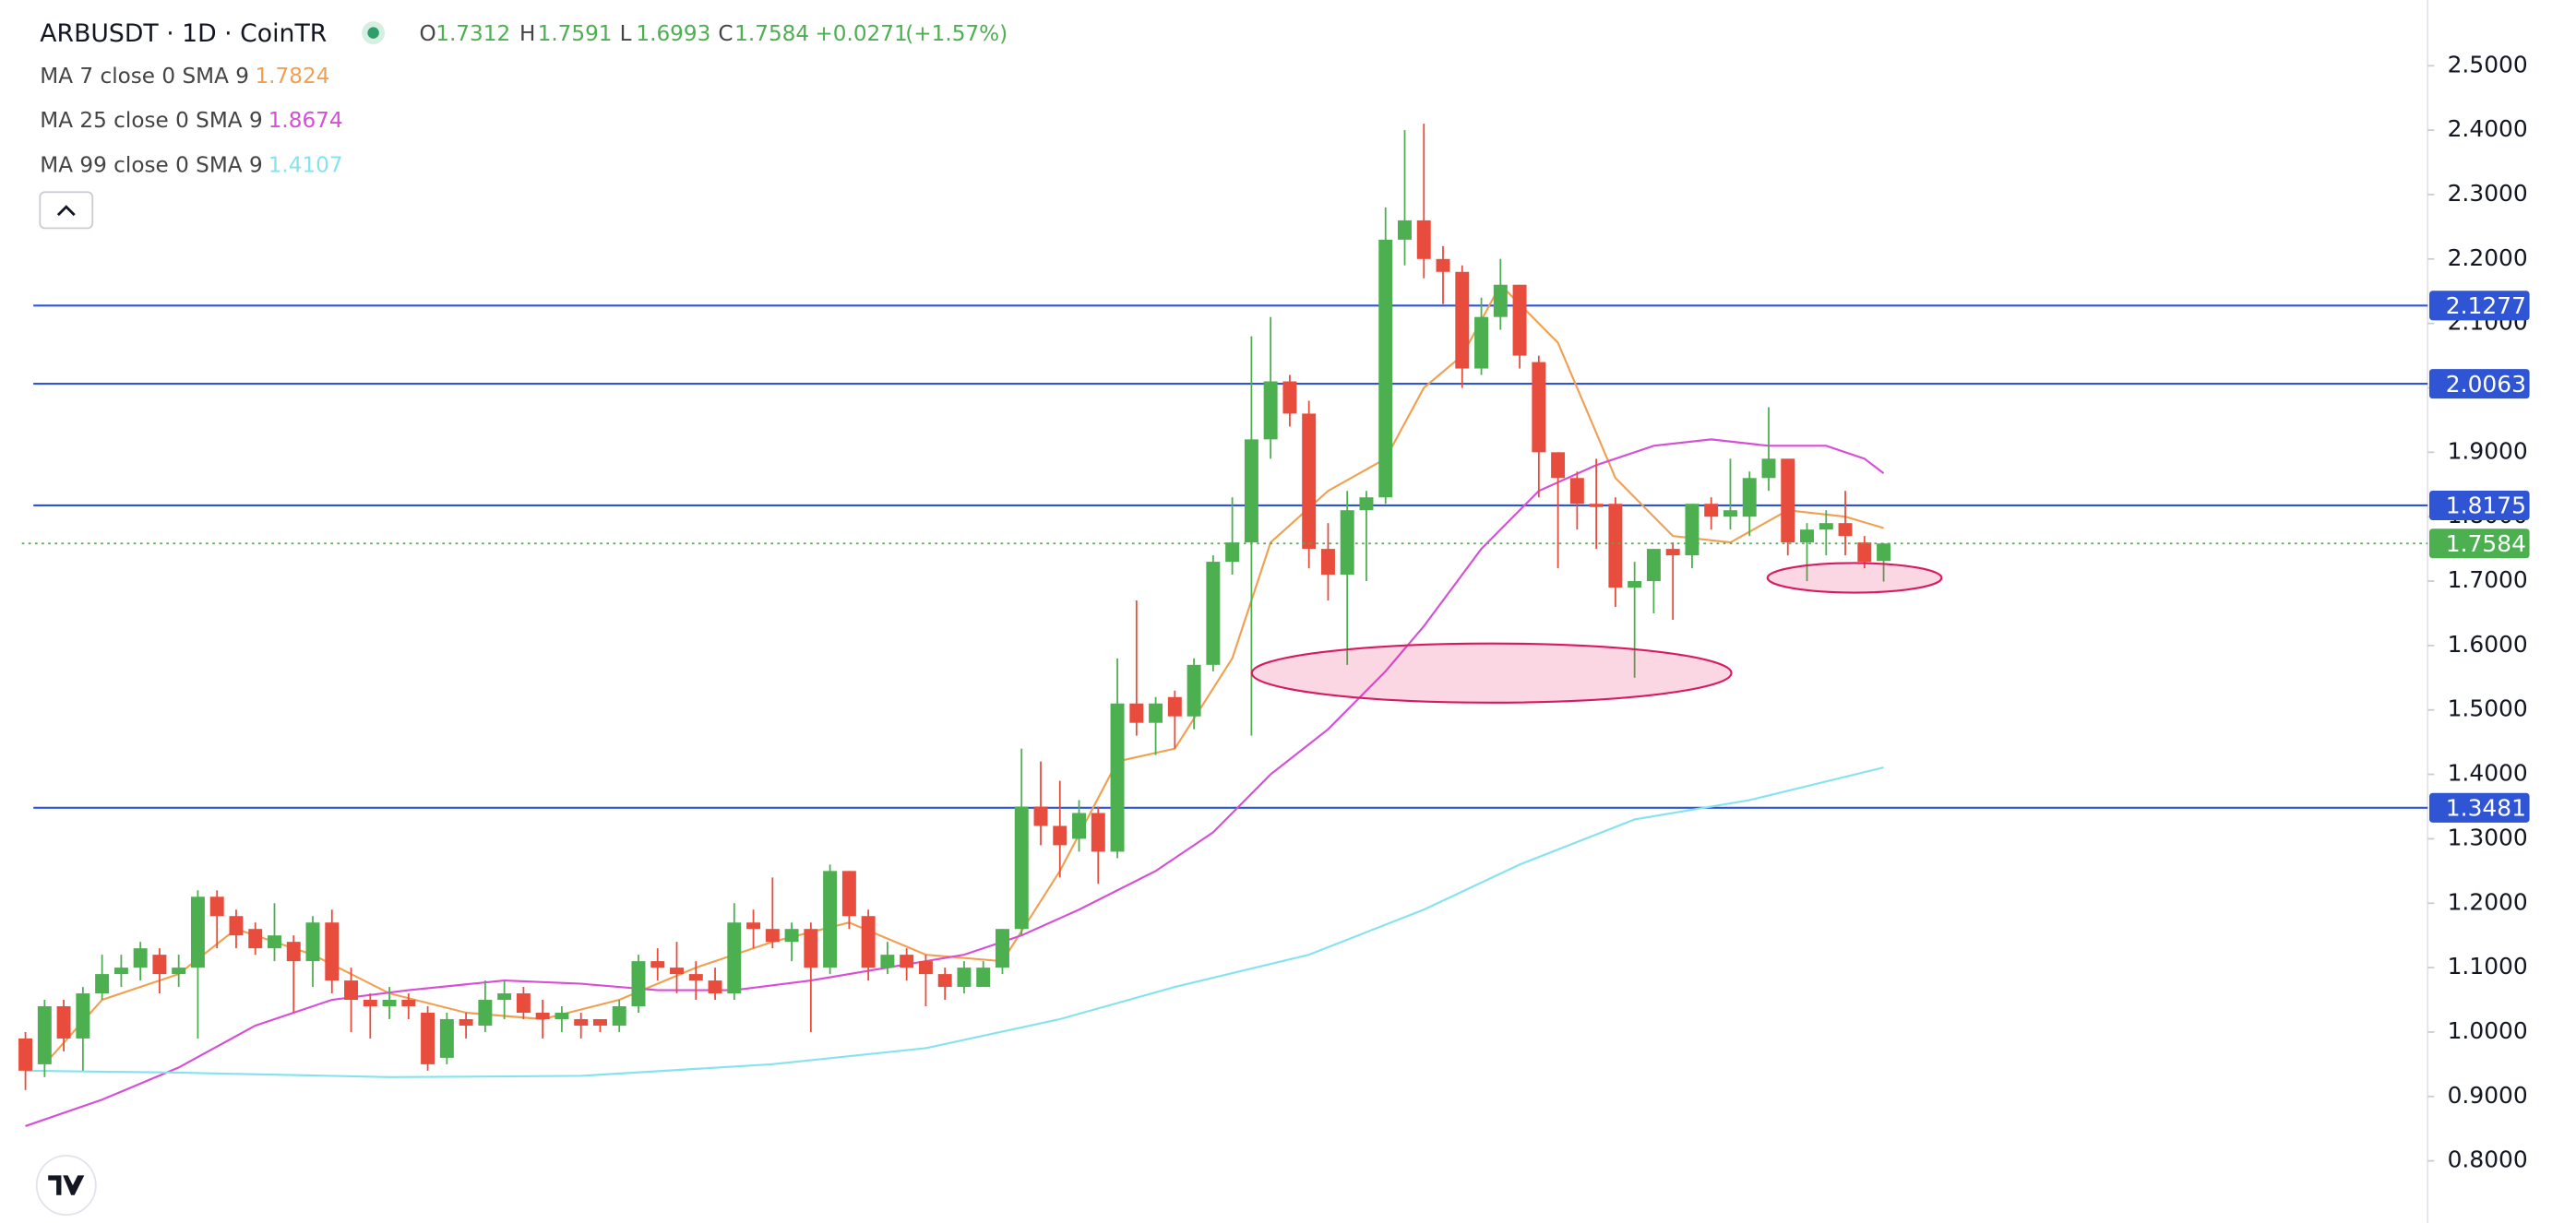 Image resolution: width=2576 pixels, height=1223 pixels. Describe the element at coordinates (151, 165) in the screenshot. I see `legend-label: MA 99 close 0 SMA 9` at that location.